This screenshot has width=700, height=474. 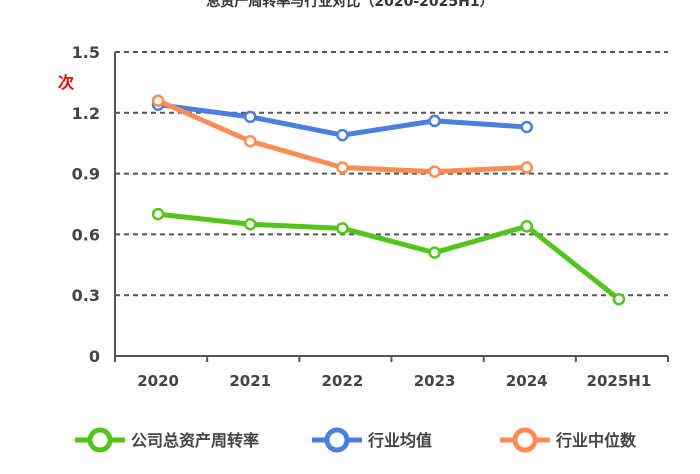 What do you see at coordinates (66, 82) in the screenshot?
I see `y-axis-label: 次` at bounding box center [66, 82].